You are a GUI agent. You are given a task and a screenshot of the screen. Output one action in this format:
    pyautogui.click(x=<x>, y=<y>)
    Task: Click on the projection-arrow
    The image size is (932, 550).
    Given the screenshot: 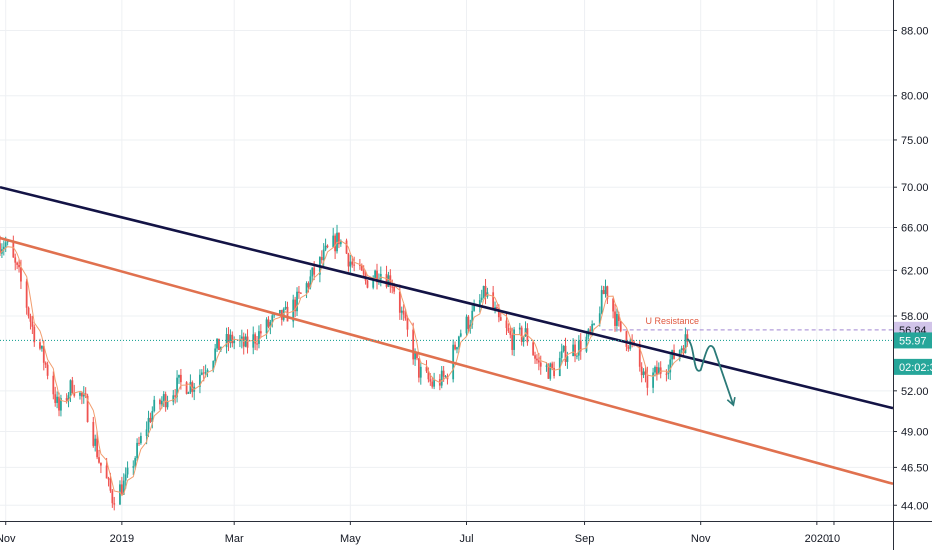 What is the action you would take?
    pyautogui.click(x=711, y=372)
    